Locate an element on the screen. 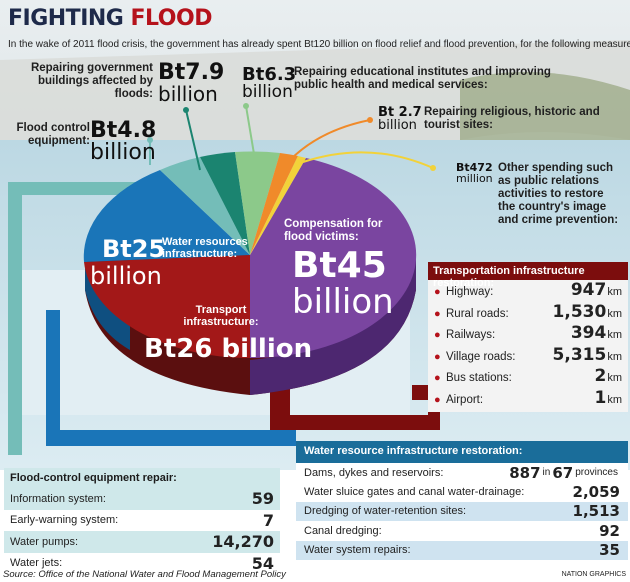  flood-equipment-label: Flood control equipment: is located at coordinates (53, 134).